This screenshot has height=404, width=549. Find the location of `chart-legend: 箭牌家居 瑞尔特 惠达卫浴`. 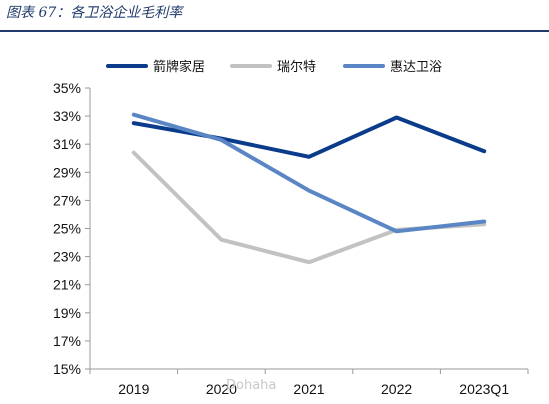

chart-legend: 箭牌家居 瑞尔特 惠达卫浴 is located at coordinates (274, 67).